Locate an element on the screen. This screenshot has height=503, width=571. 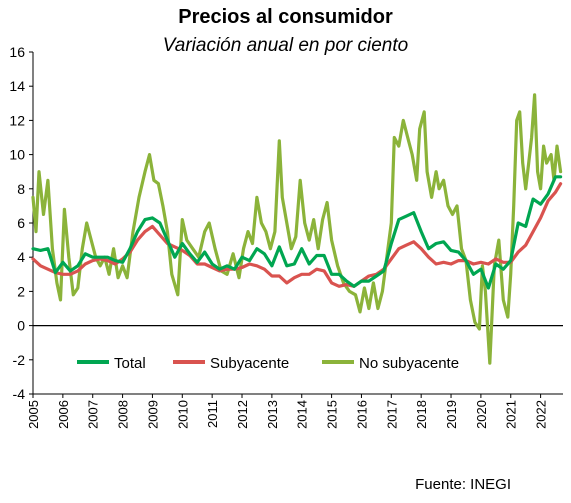
x-tick-label: 2006 is located at coordinates (63, 414).